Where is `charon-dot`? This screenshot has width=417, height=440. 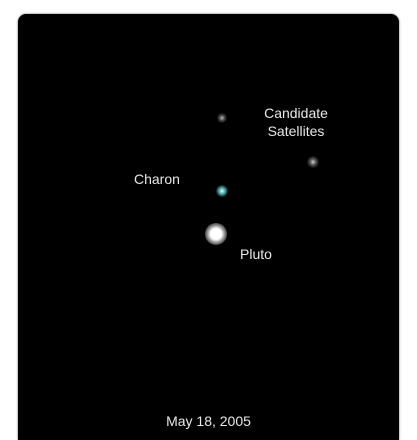 charon-dot is located at coordinates (222, 191).